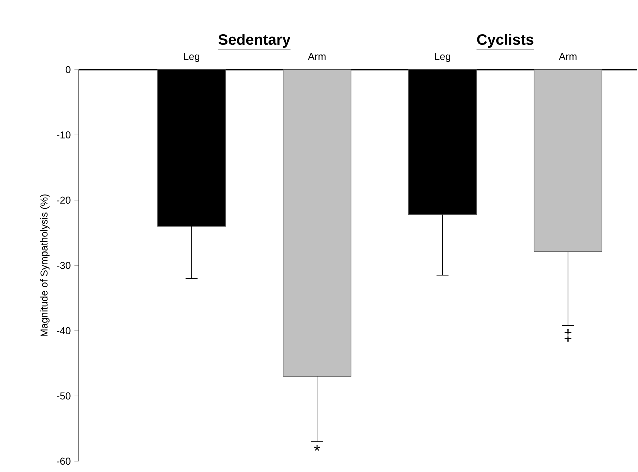 The image size is (638, 472). I want to click on annotation: ‡, so click(568, 335).